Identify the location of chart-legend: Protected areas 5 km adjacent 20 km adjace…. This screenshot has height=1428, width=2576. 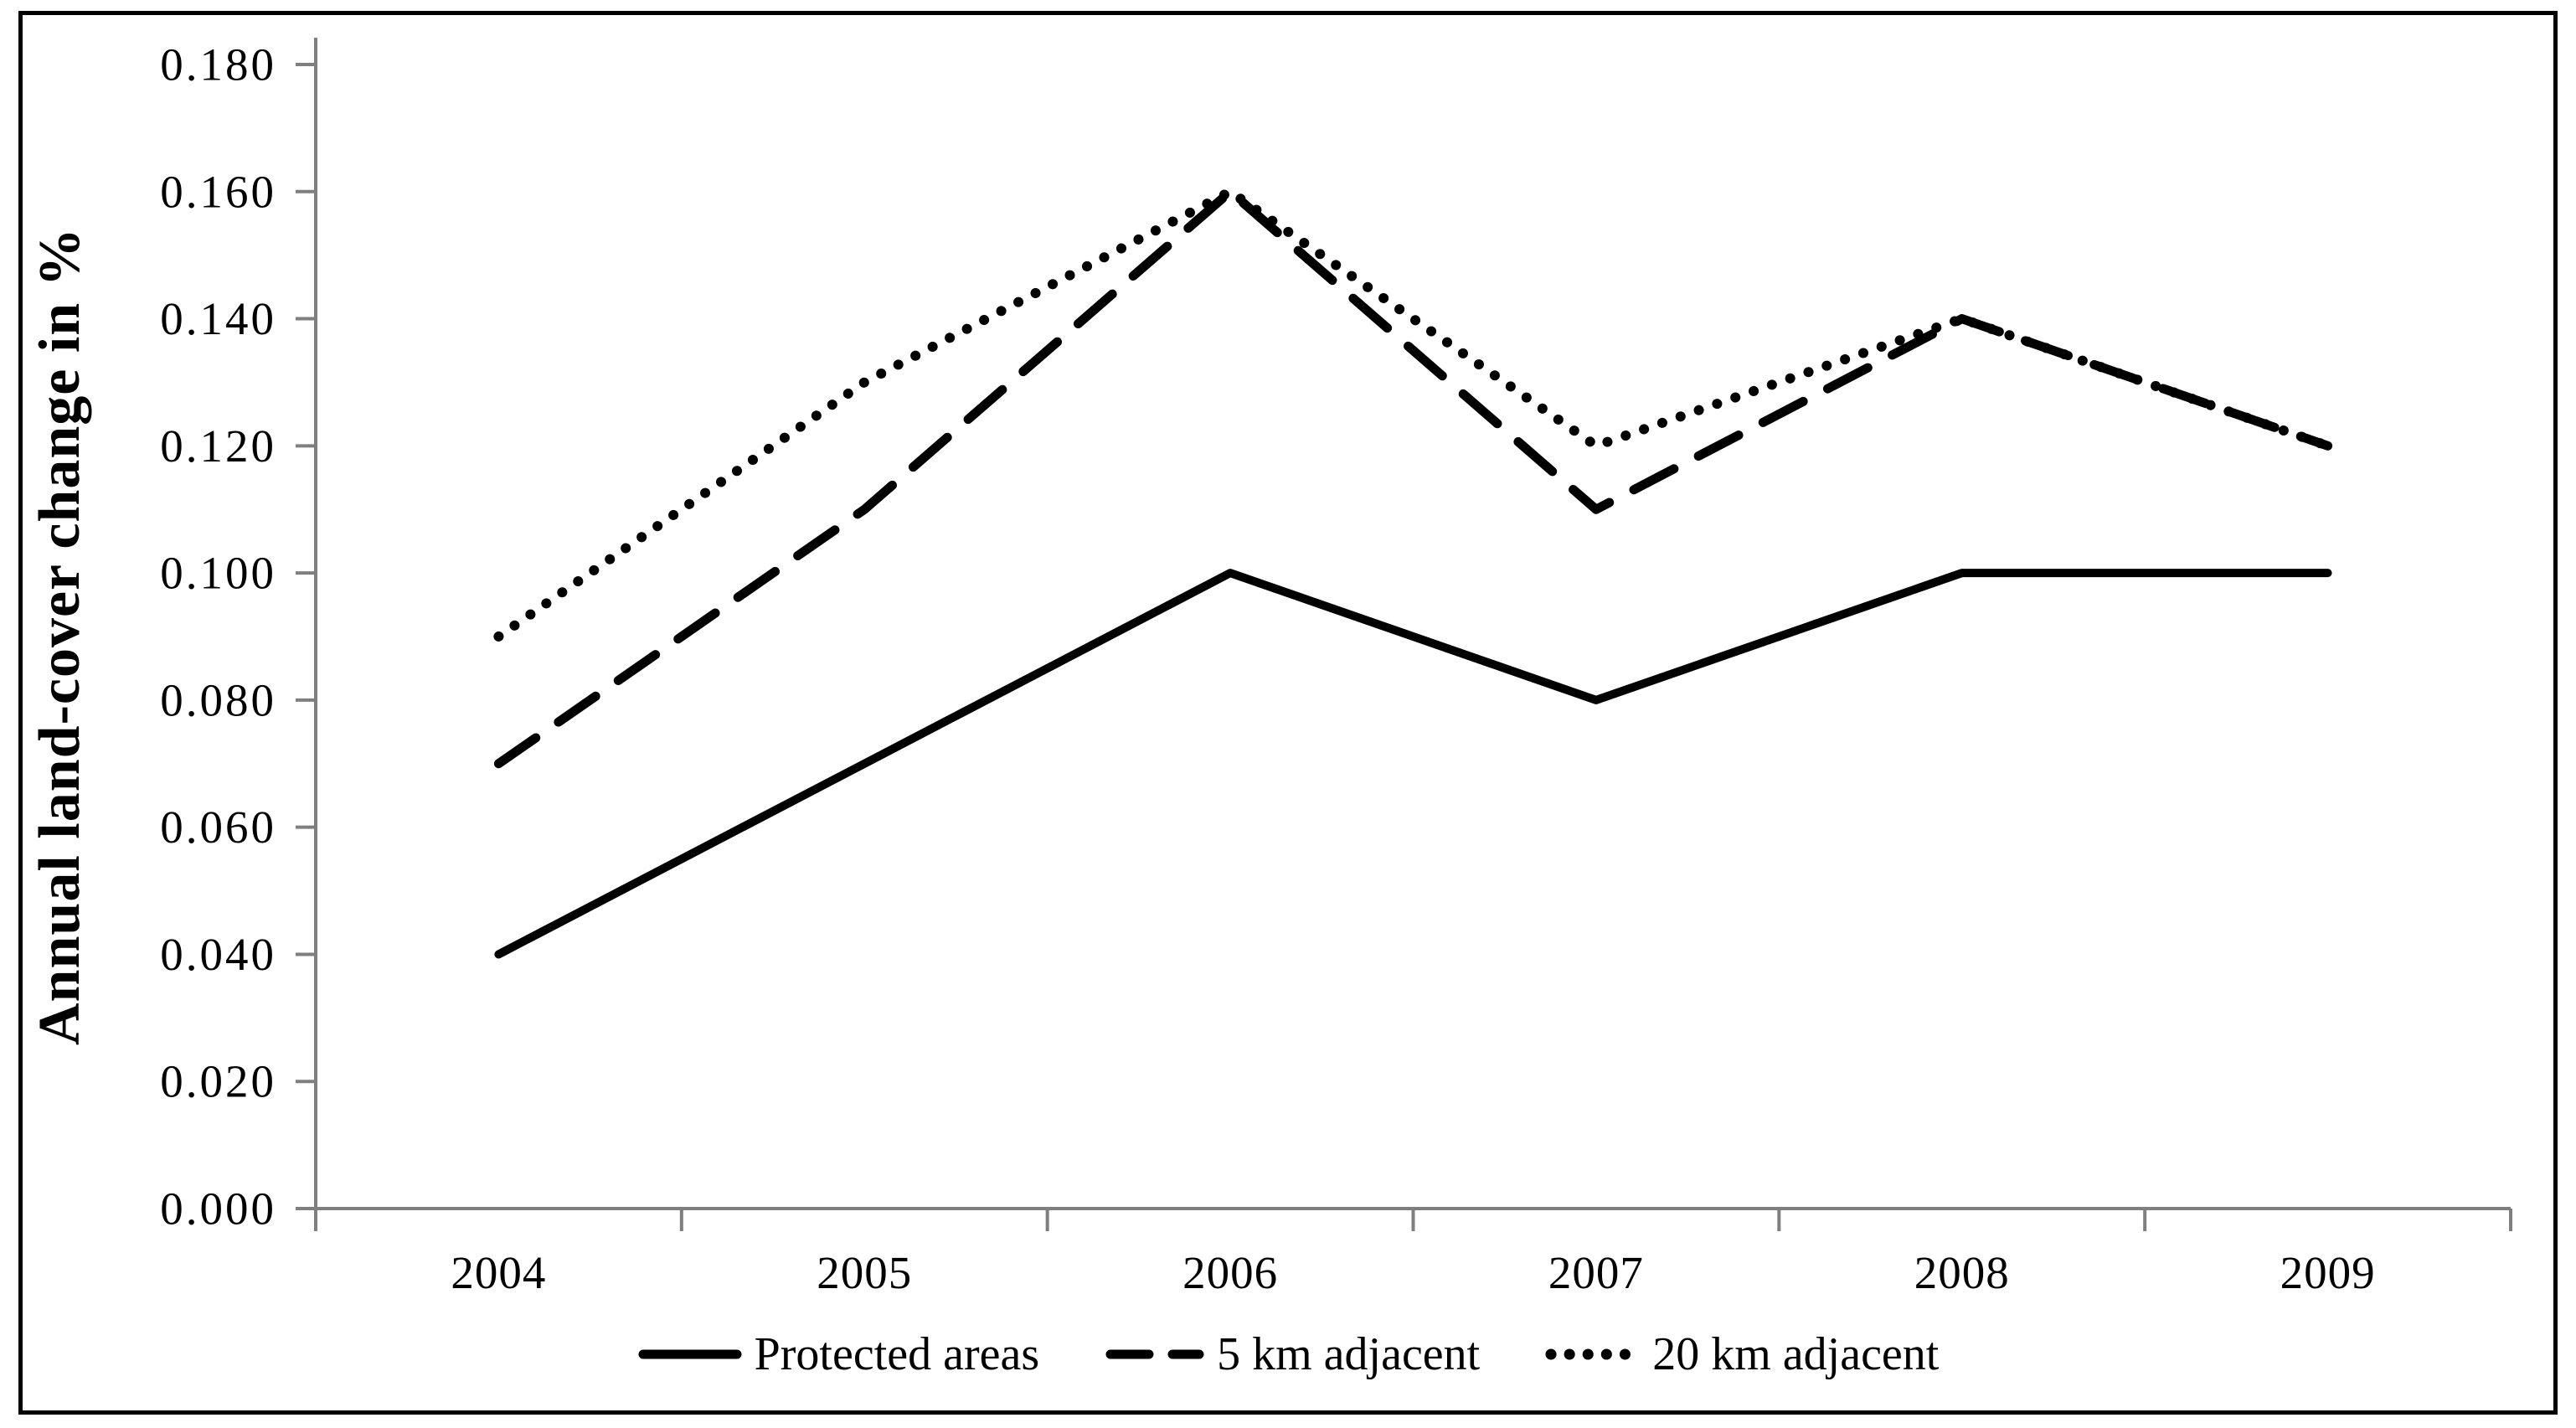
(1288, 1354).